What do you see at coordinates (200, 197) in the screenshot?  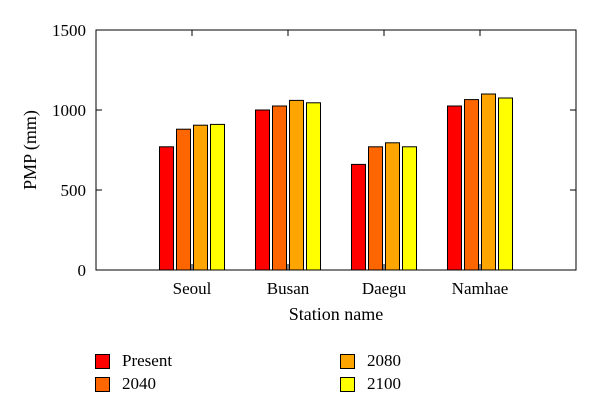 I see `bar-seoul-2080` at bounding box center [200, 197].